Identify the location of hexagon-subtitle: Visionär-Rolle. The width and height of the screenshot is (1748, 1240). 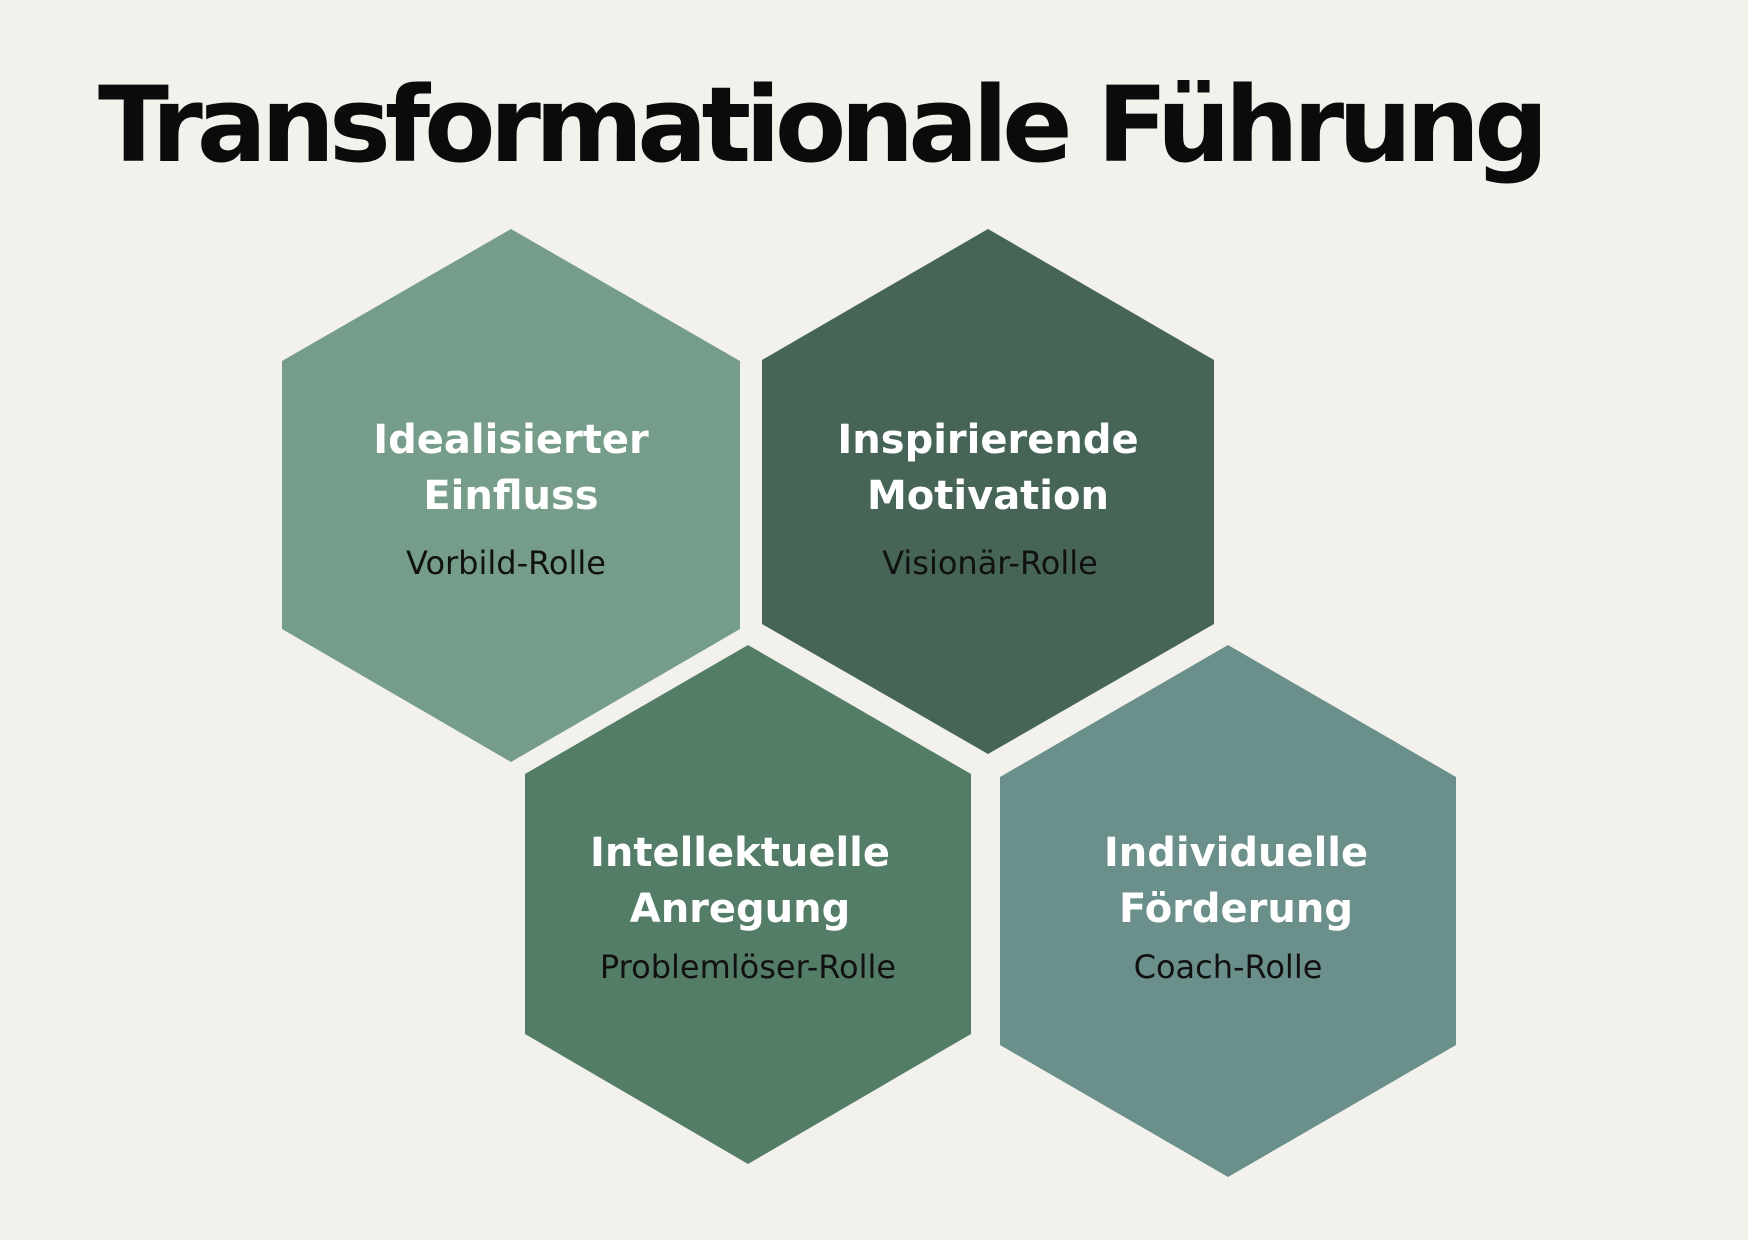
(990, 563).